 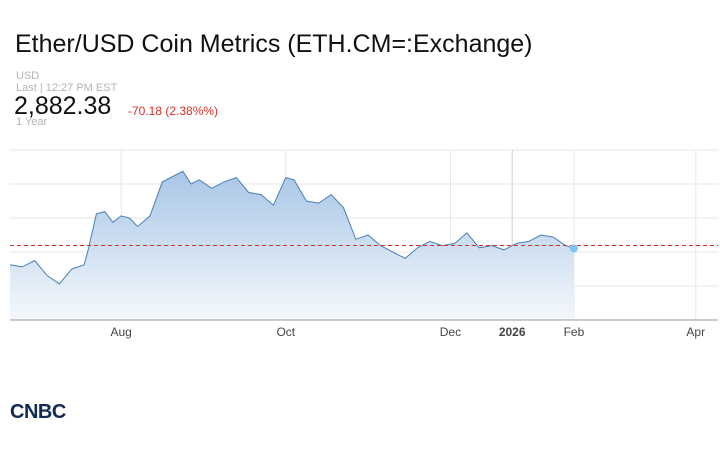 I want to click on currency-label: USD, so click(x=28, y=76).